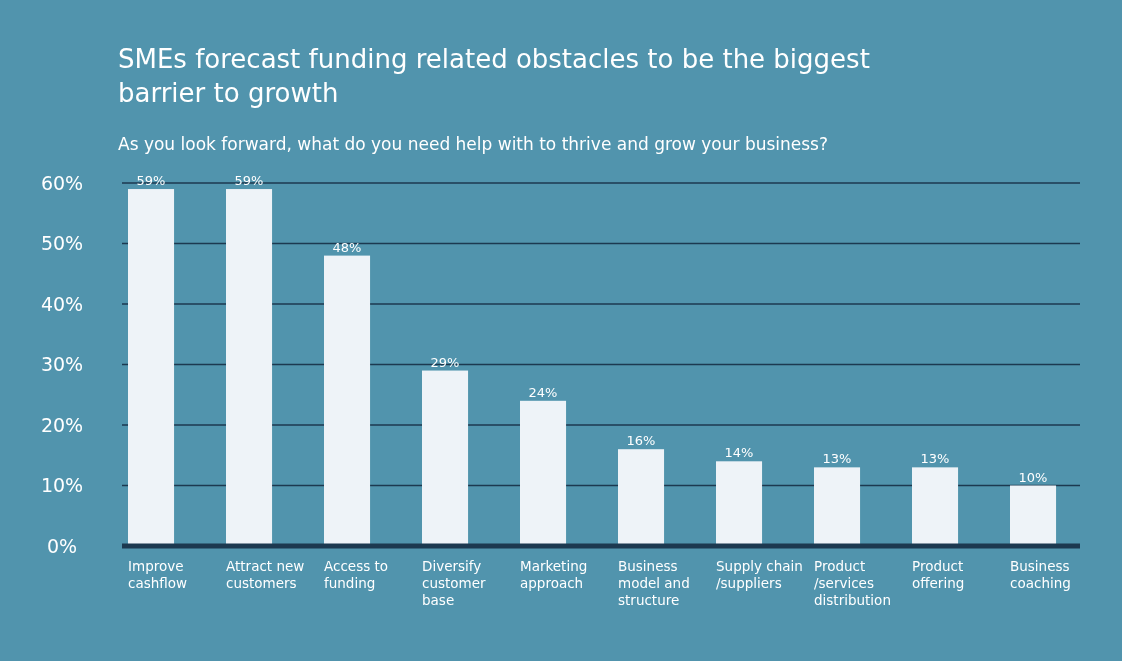  Describe the element at coordinates (473, 144) in the screenshot. I see `chart-subtitle: As you look forward, what do you need help with to thrive and grow your business?` at that location.